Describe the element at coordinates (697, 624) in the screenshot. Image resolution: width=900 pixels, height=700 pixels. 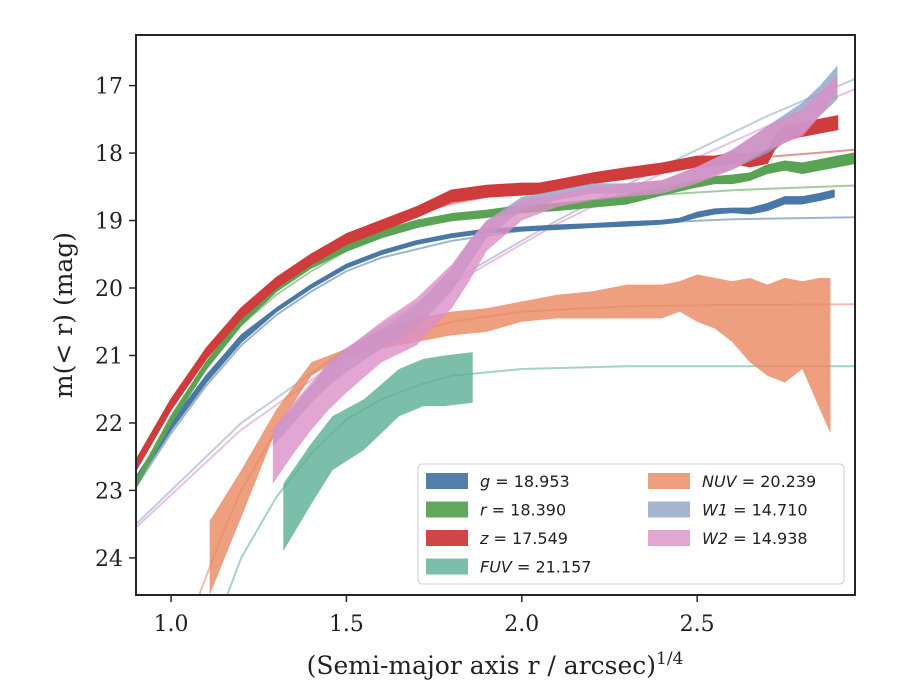
I see `x-tick-label: 2.5` at that location.